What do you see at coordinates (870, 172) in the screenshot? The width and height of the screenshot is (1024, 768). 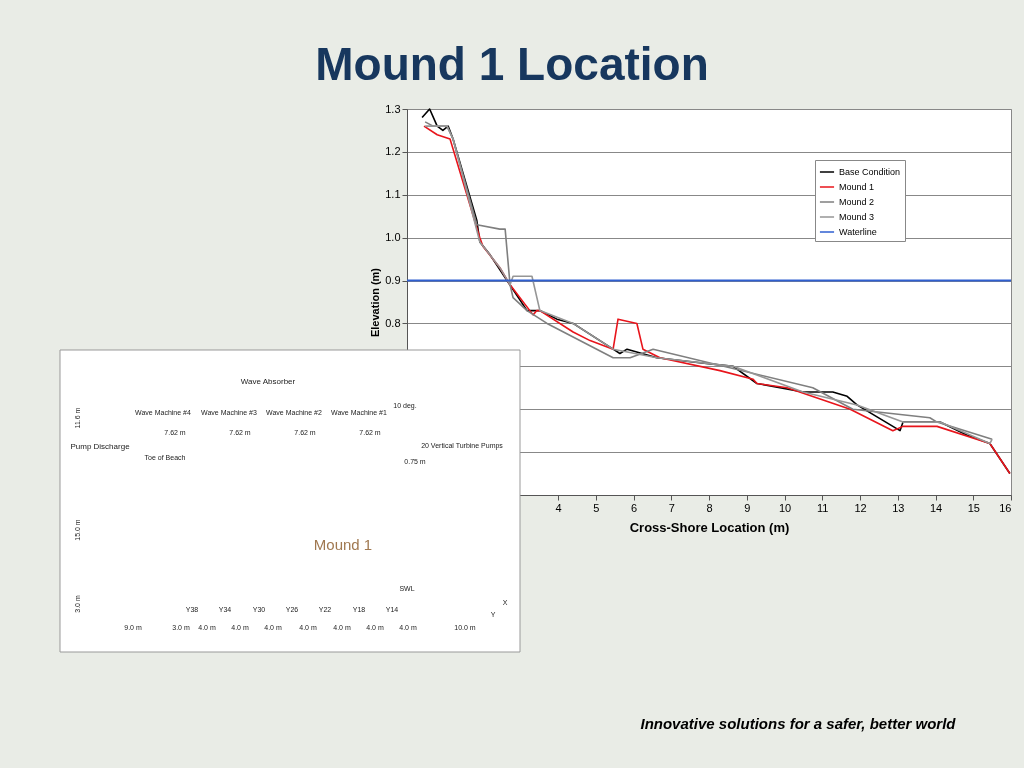 I see `legend-label: Base Condition` at bounding box center [870, 172].